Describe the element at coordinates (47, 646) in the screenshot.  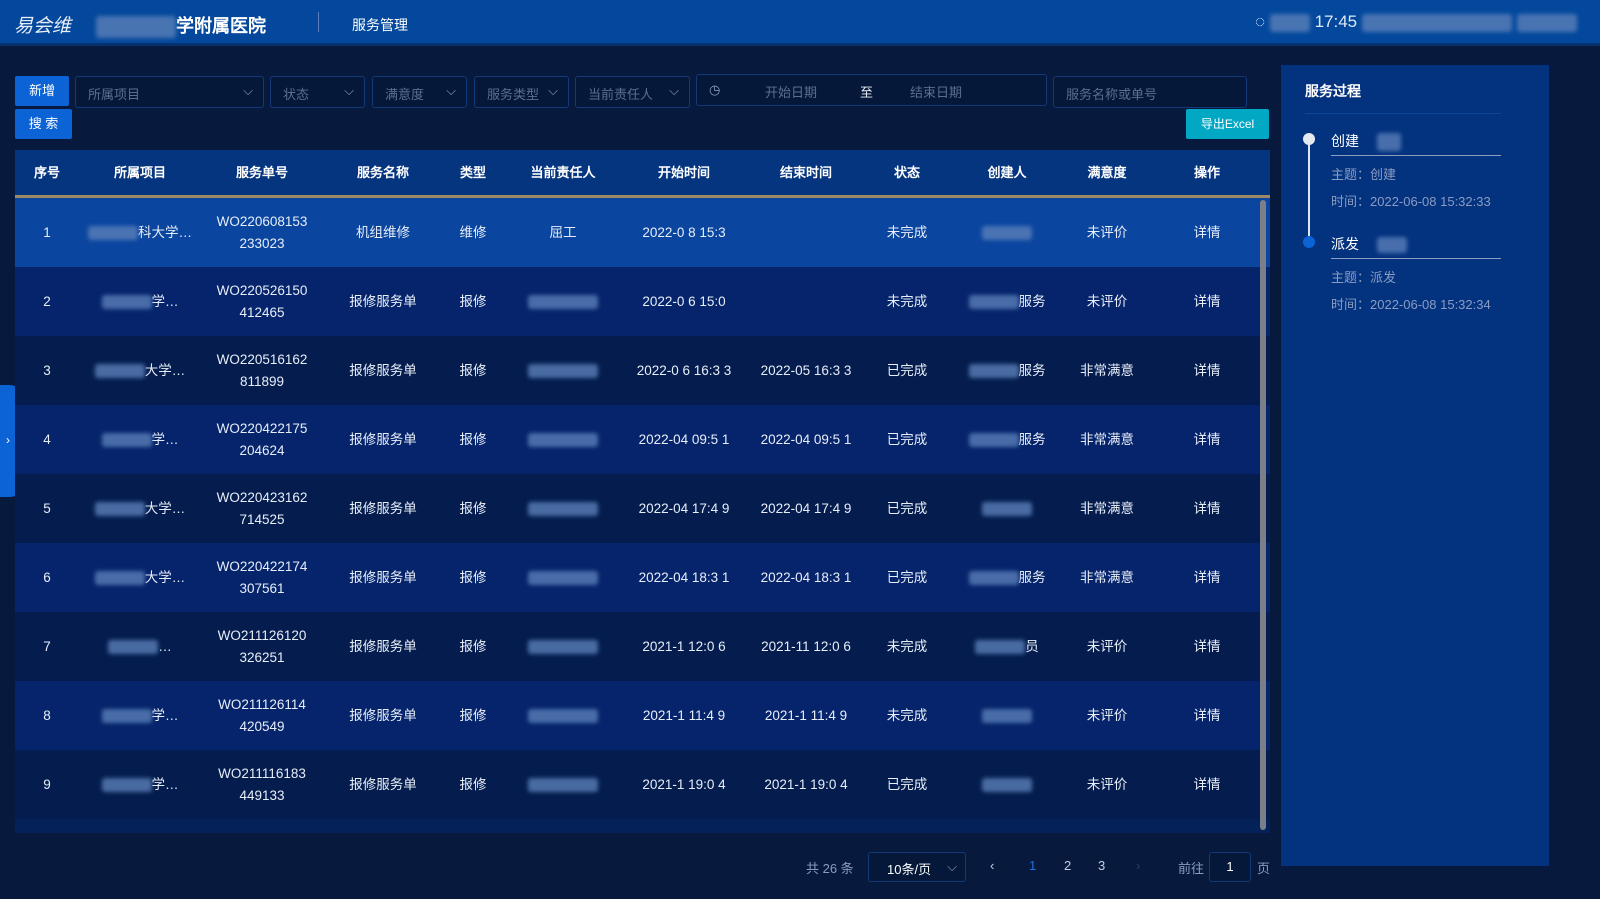
I see `cell-text: 7` at that location.